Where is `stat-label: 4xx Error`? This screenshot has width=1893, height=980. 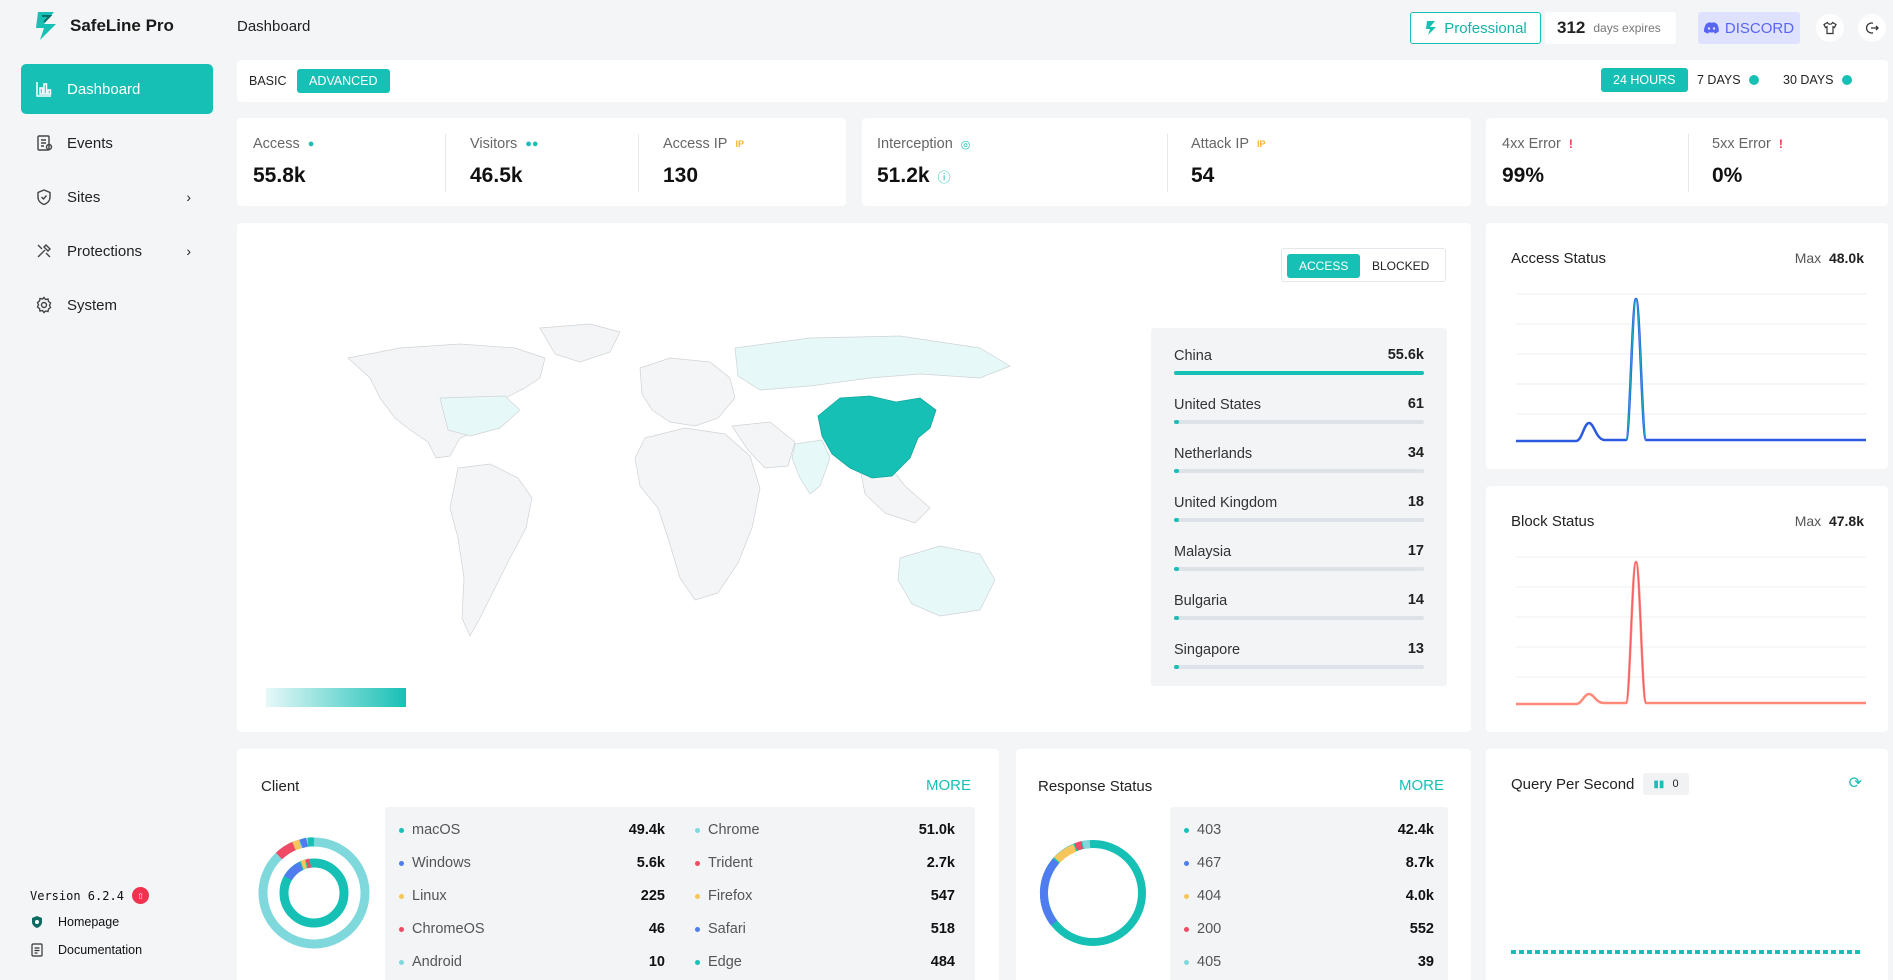 stat-label: 4xx Error is located at coordinates (1531, 144).